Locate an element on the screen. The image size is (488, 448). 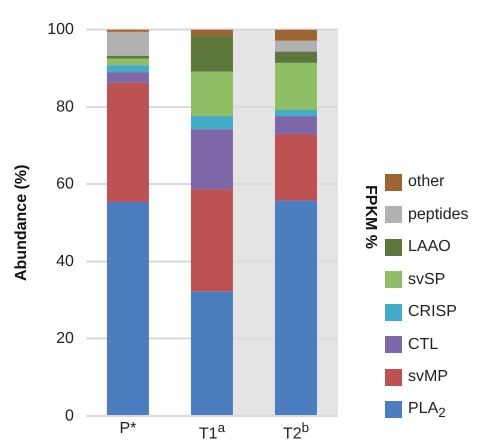
x-tick-label: T1$^{a}$ is located at coordinates (212, 432).